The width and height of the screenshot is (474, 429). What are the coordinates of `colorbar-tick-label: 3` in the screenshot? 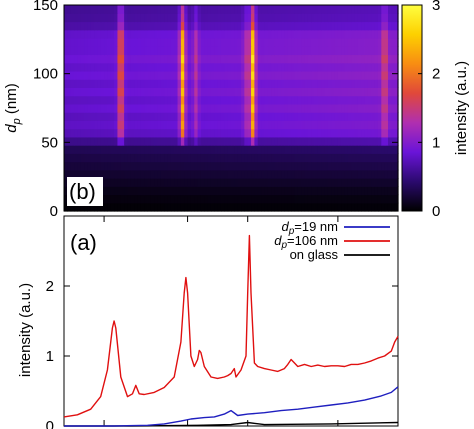 It's located at (436, 7).